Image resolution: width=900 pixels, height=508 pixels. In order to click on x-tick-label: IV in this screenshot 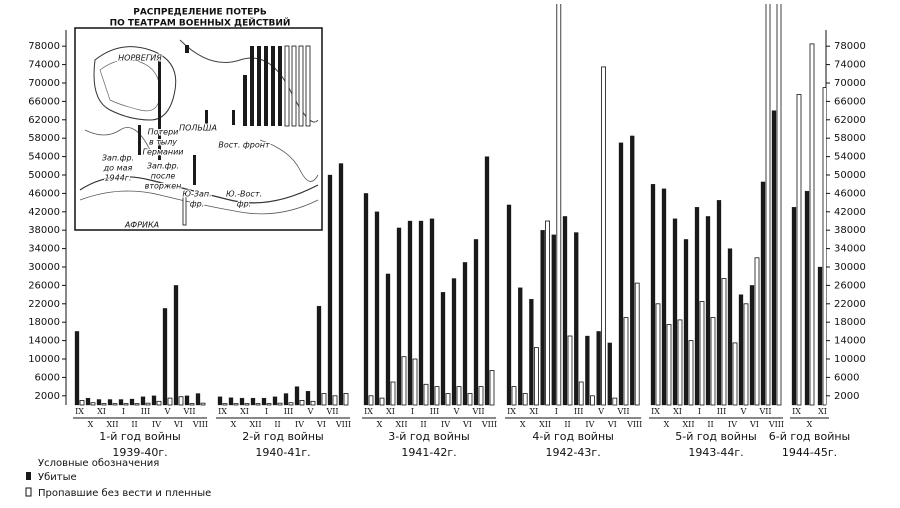, I will do `click(156, 424)`.